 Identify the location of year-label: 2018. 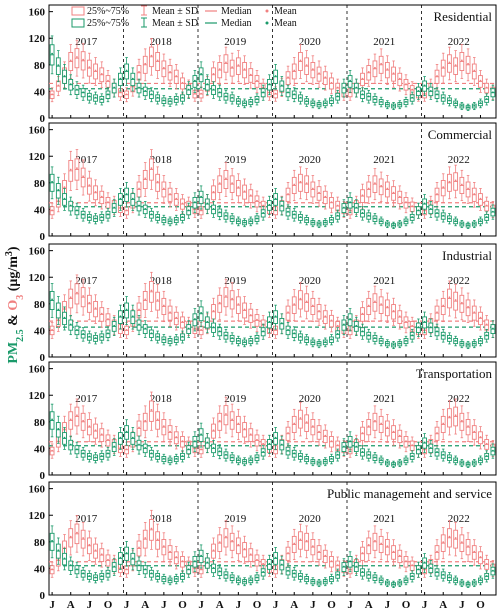
(161, 399).